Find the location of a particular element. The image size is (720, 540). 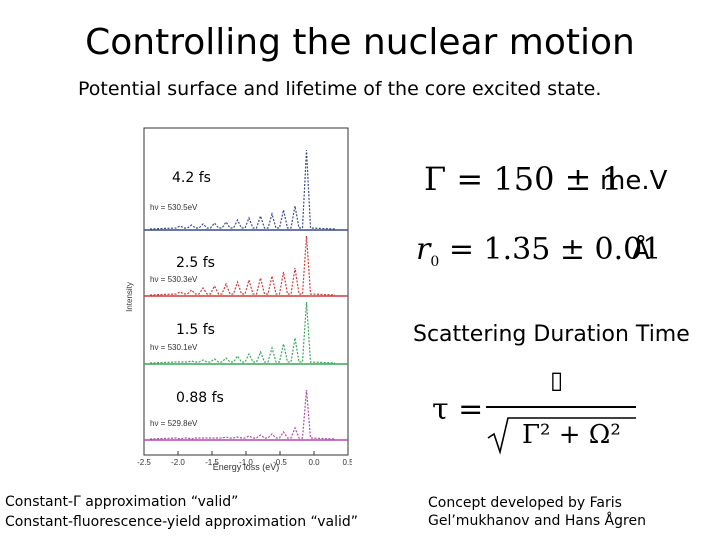

duration-label-1: 4.2 fs is located at coordinates (191, 178).